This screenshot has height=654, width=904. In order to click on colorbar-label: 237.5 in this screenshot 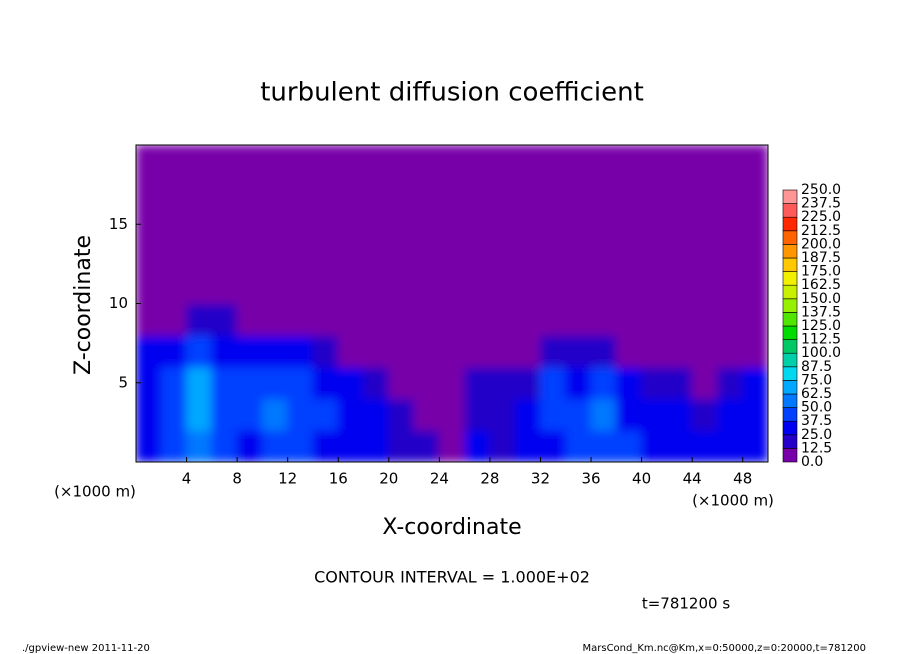, I will do `click(821, 204)`.